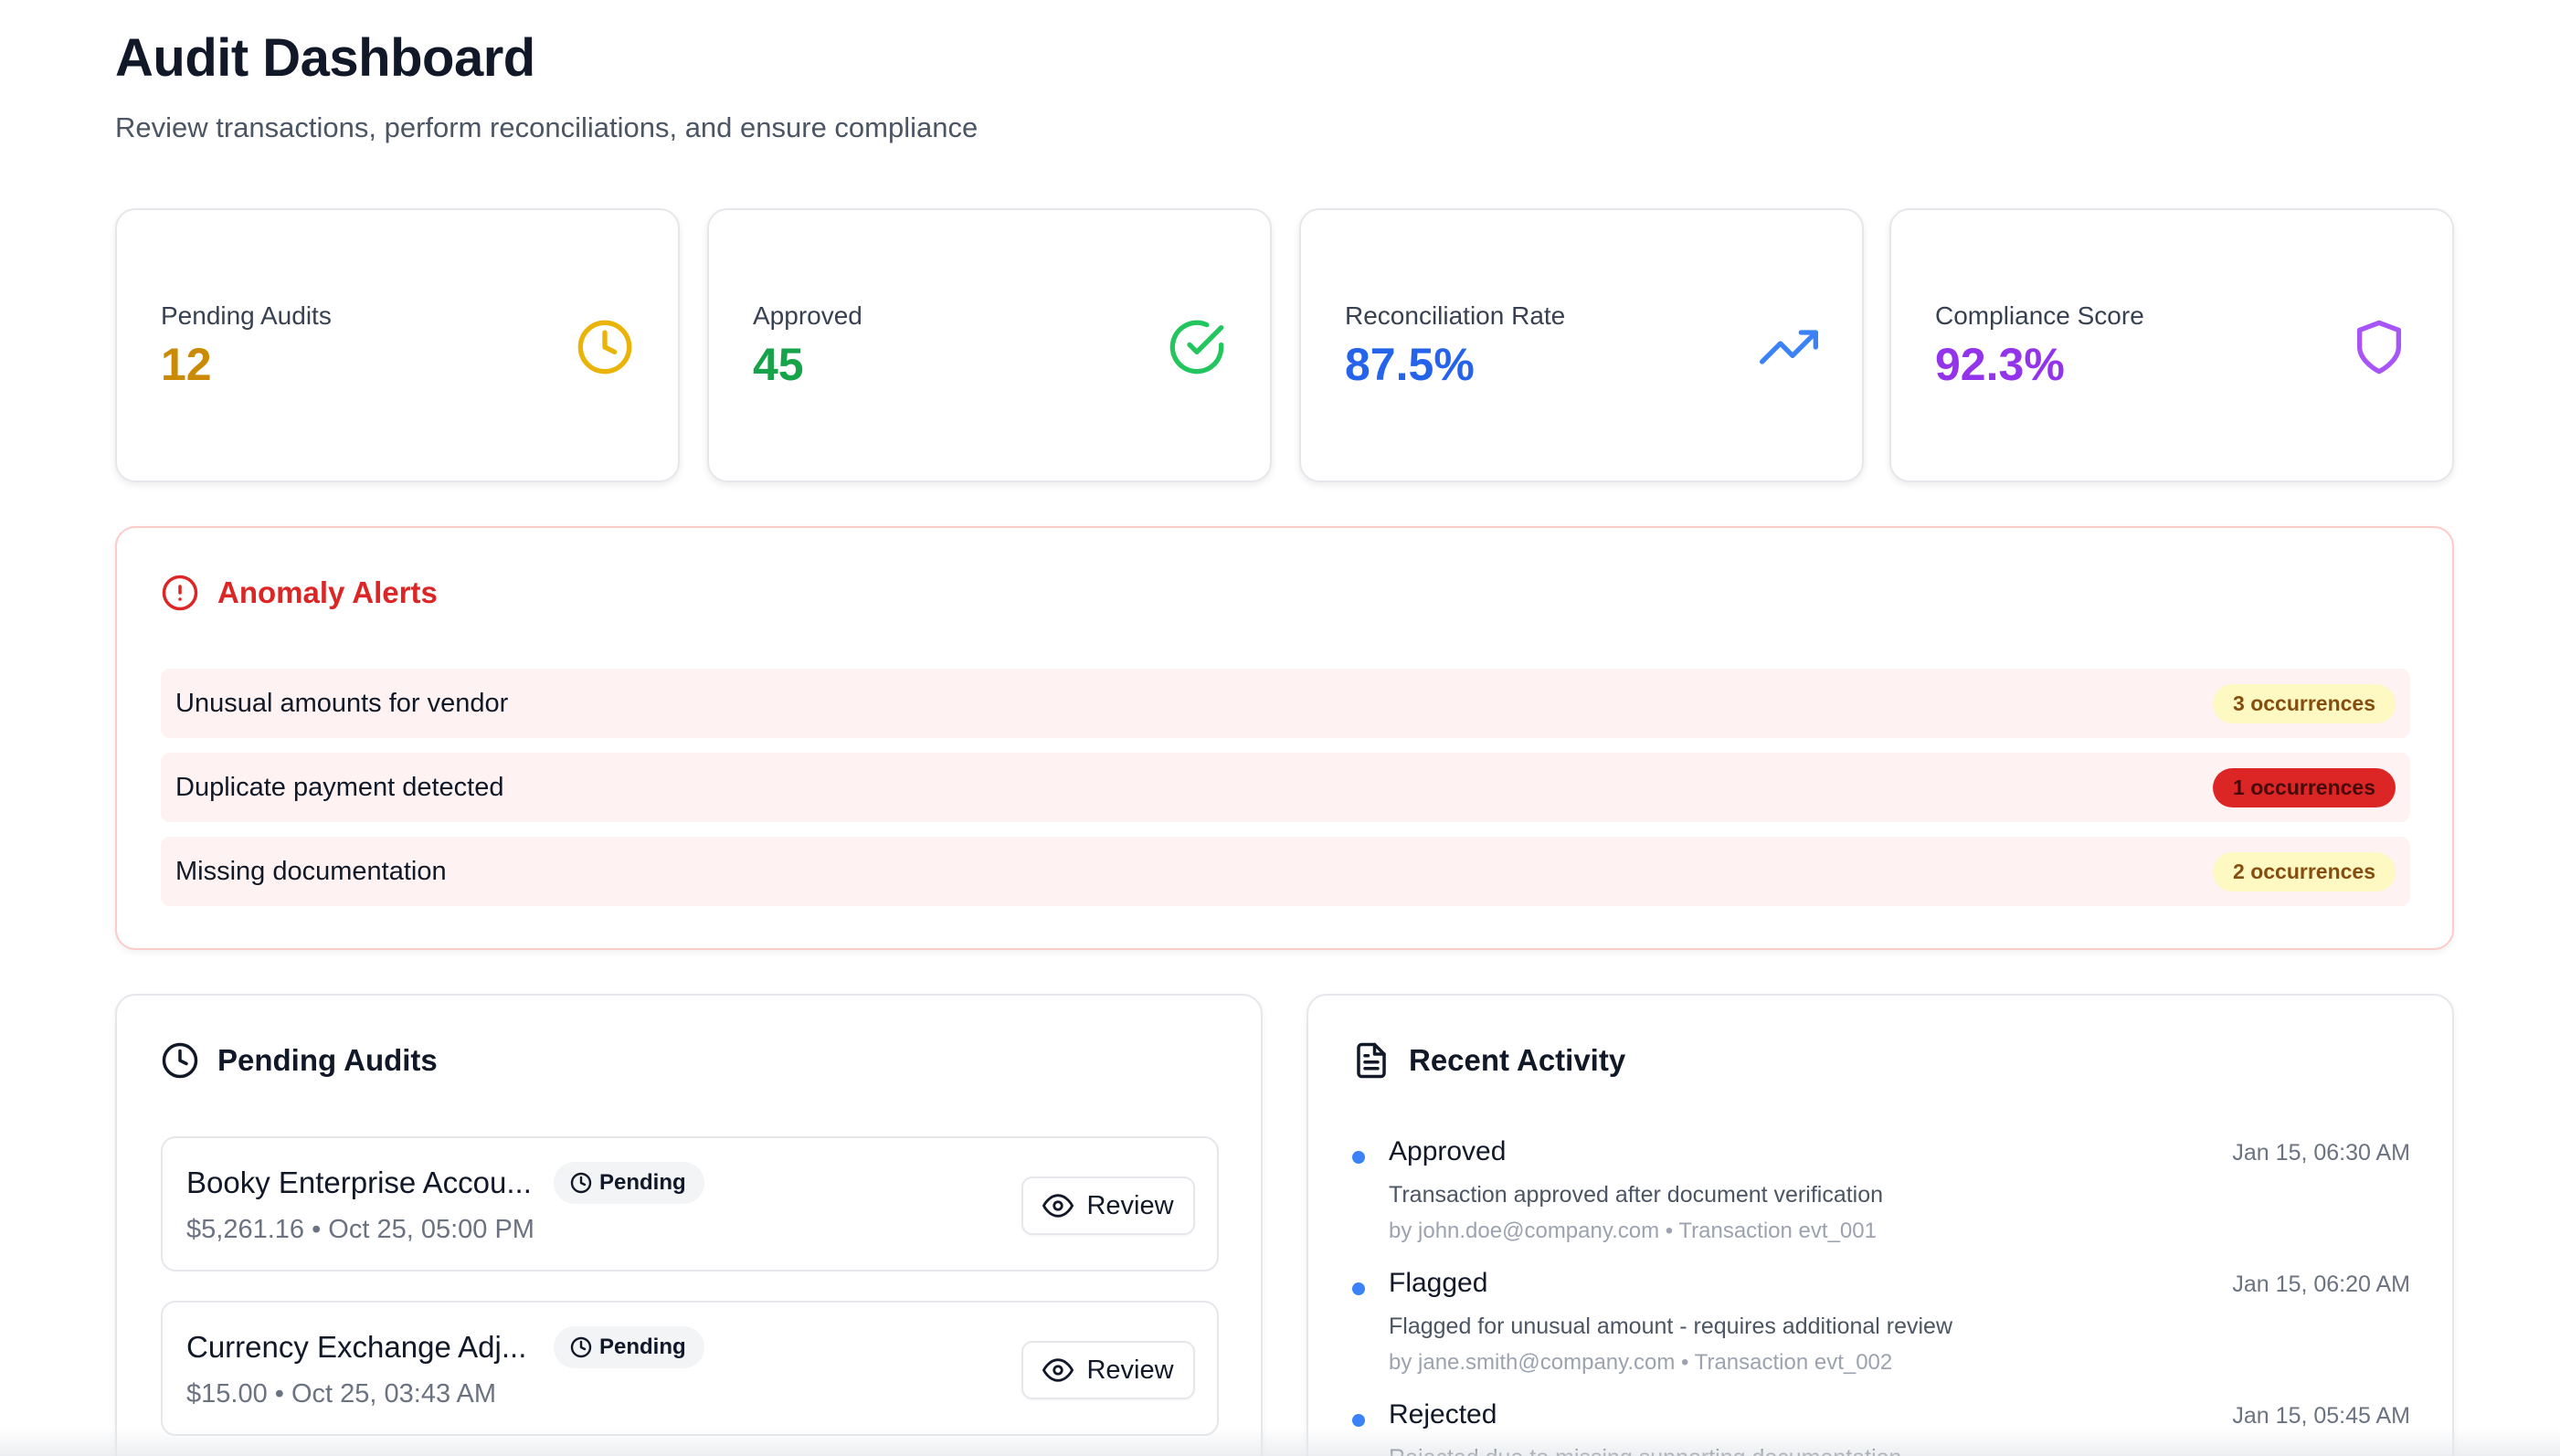 Image resolution: width=2560 pixels, height=1456 pixels. Describe the element at coordinates (1455, 316) in the screenshot. I see `stat-label: Reconciliation Rate` at that location.